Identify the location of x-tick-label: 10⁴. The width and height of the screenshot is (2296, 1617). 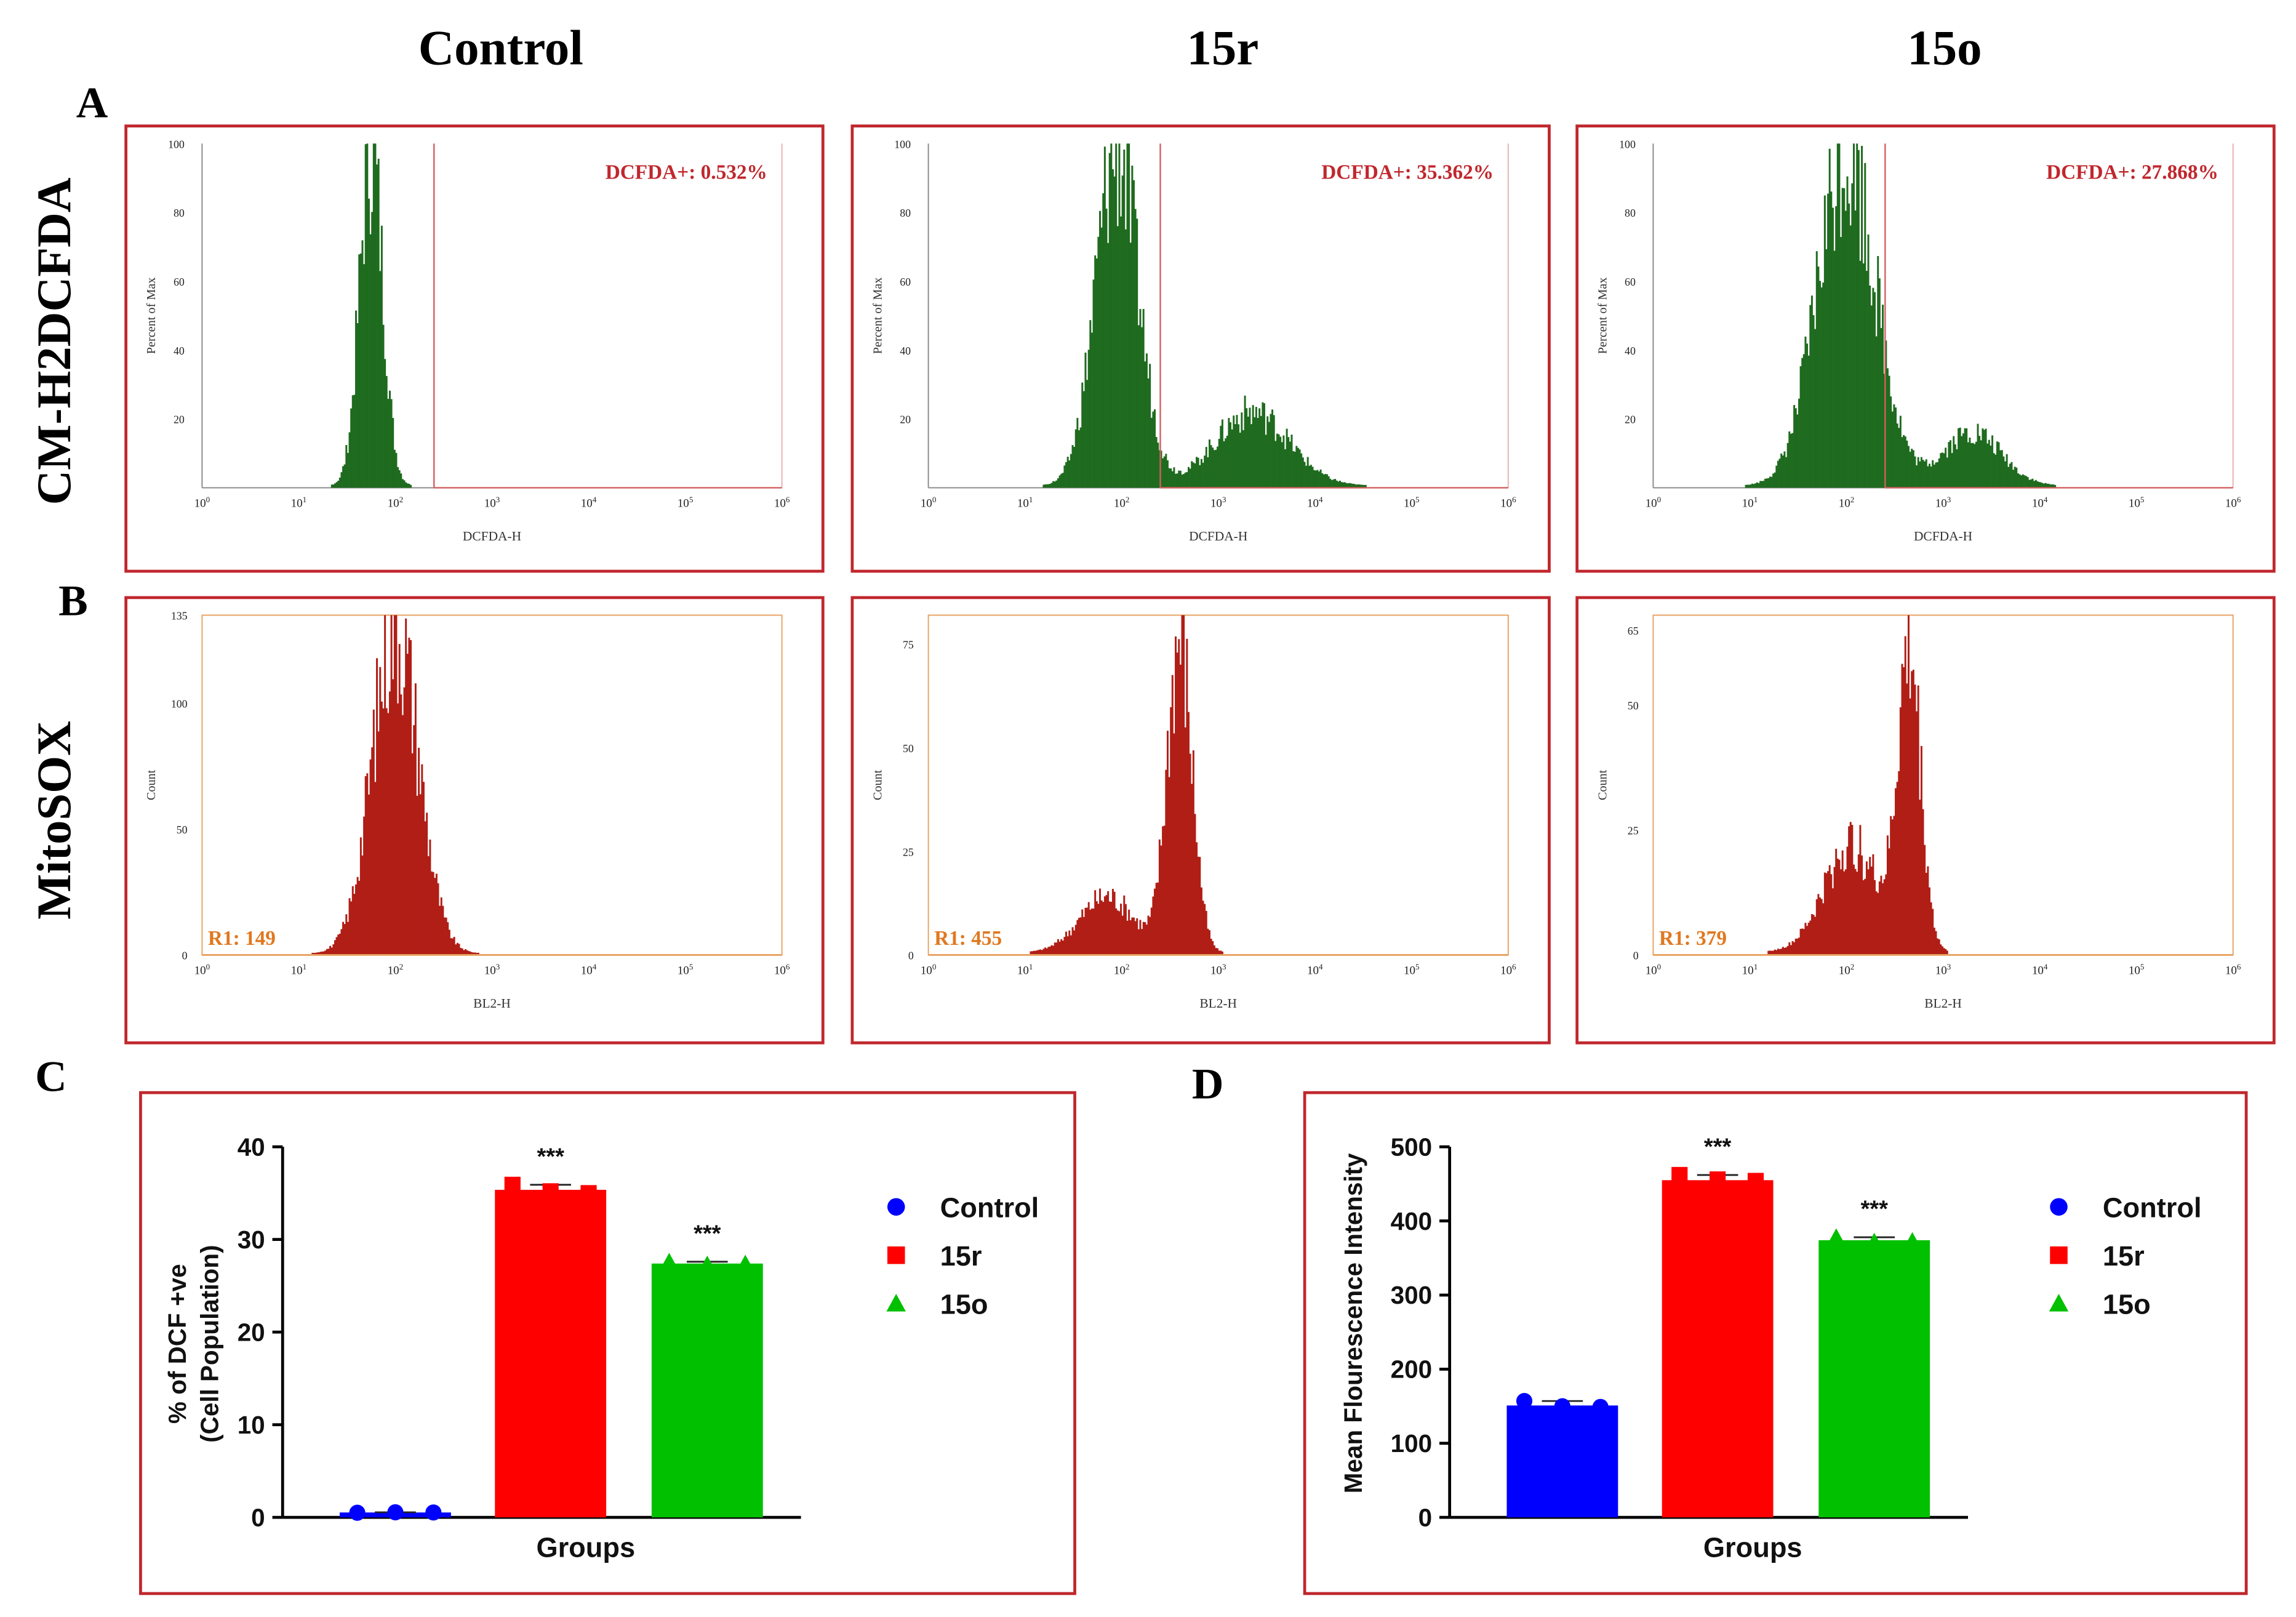
(589, 969).